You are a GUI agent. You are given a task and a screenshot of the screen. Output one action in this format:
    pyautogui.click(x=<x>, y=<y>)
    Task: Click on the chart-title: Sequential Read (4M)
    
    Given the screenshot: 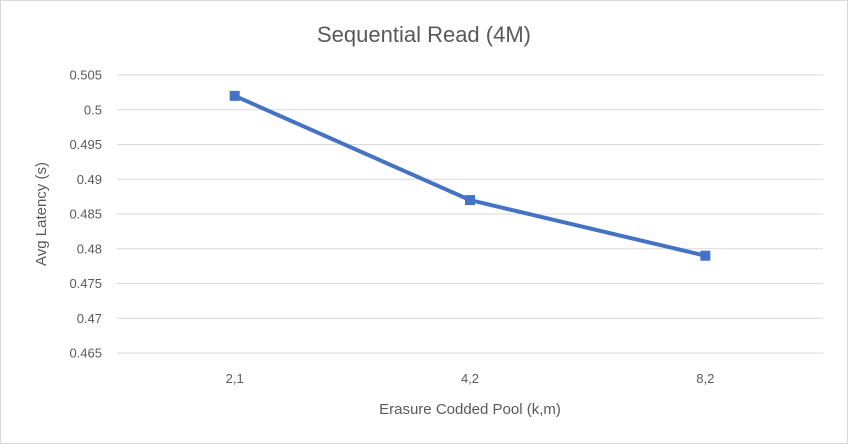 What is the action you would take?
    pyautogui.click(x=424, y=34)
    